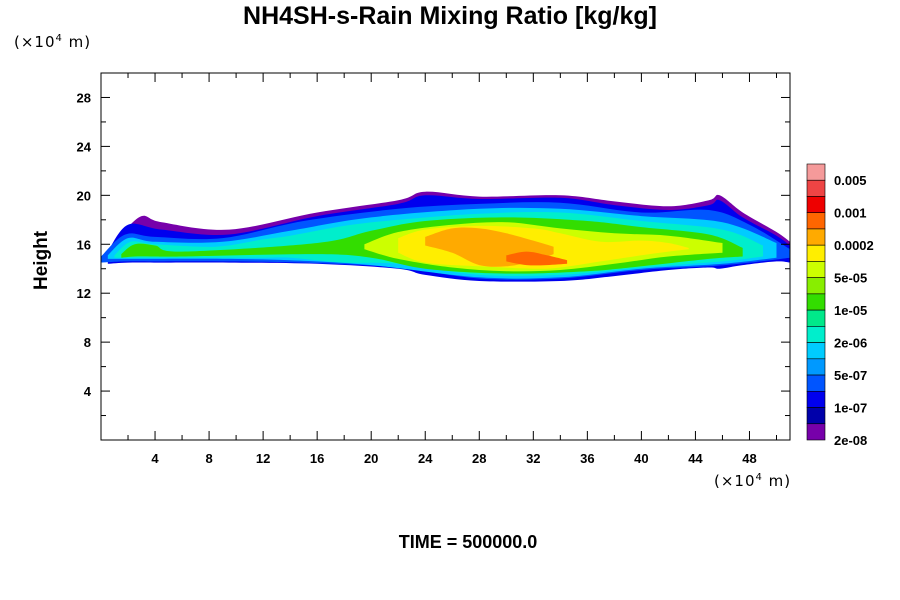  What do you see at coordinates (84, 146) in the screenshot?
I see `y-tick-label: 24` at bounding box center [84, 146].